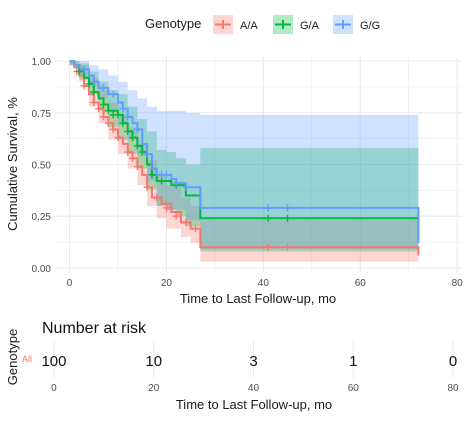  Describe the element at coordinates (12, 357) in the screenshot. I see `risk-y-axis-label: Genotype` at that location.